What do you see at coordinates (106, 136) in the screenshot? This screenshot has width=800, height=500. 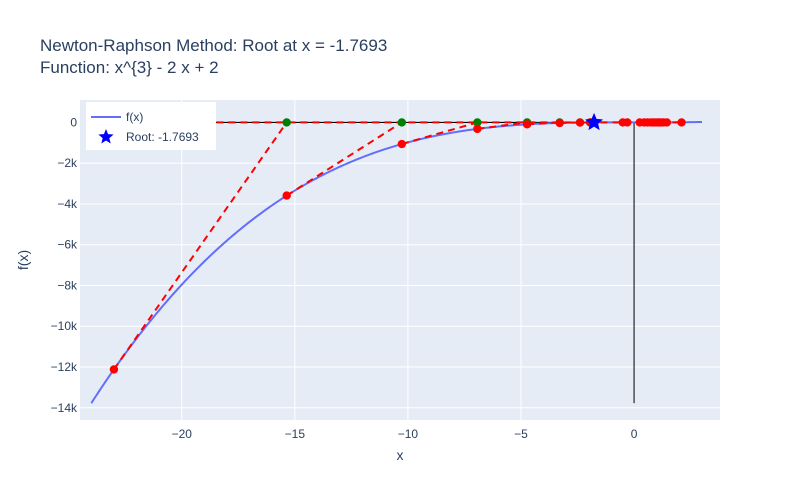 I see `legend-star-icon` at bounding box center [106, 136].